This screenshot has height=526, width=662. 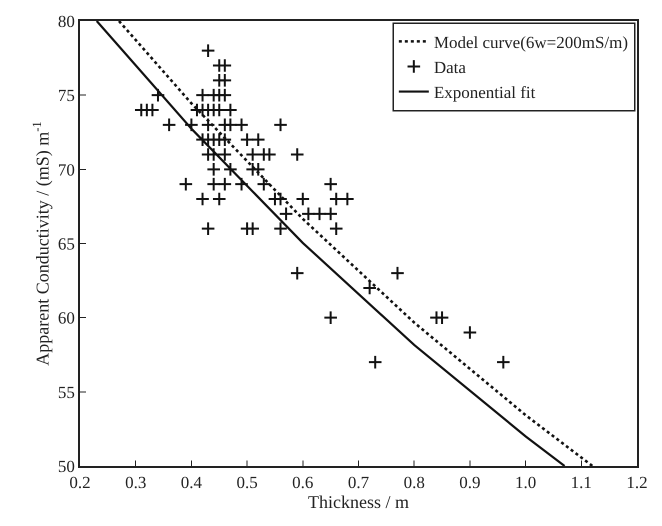 I want to click on x-axis-title: Thickness / m, so click(x=358, y=502).